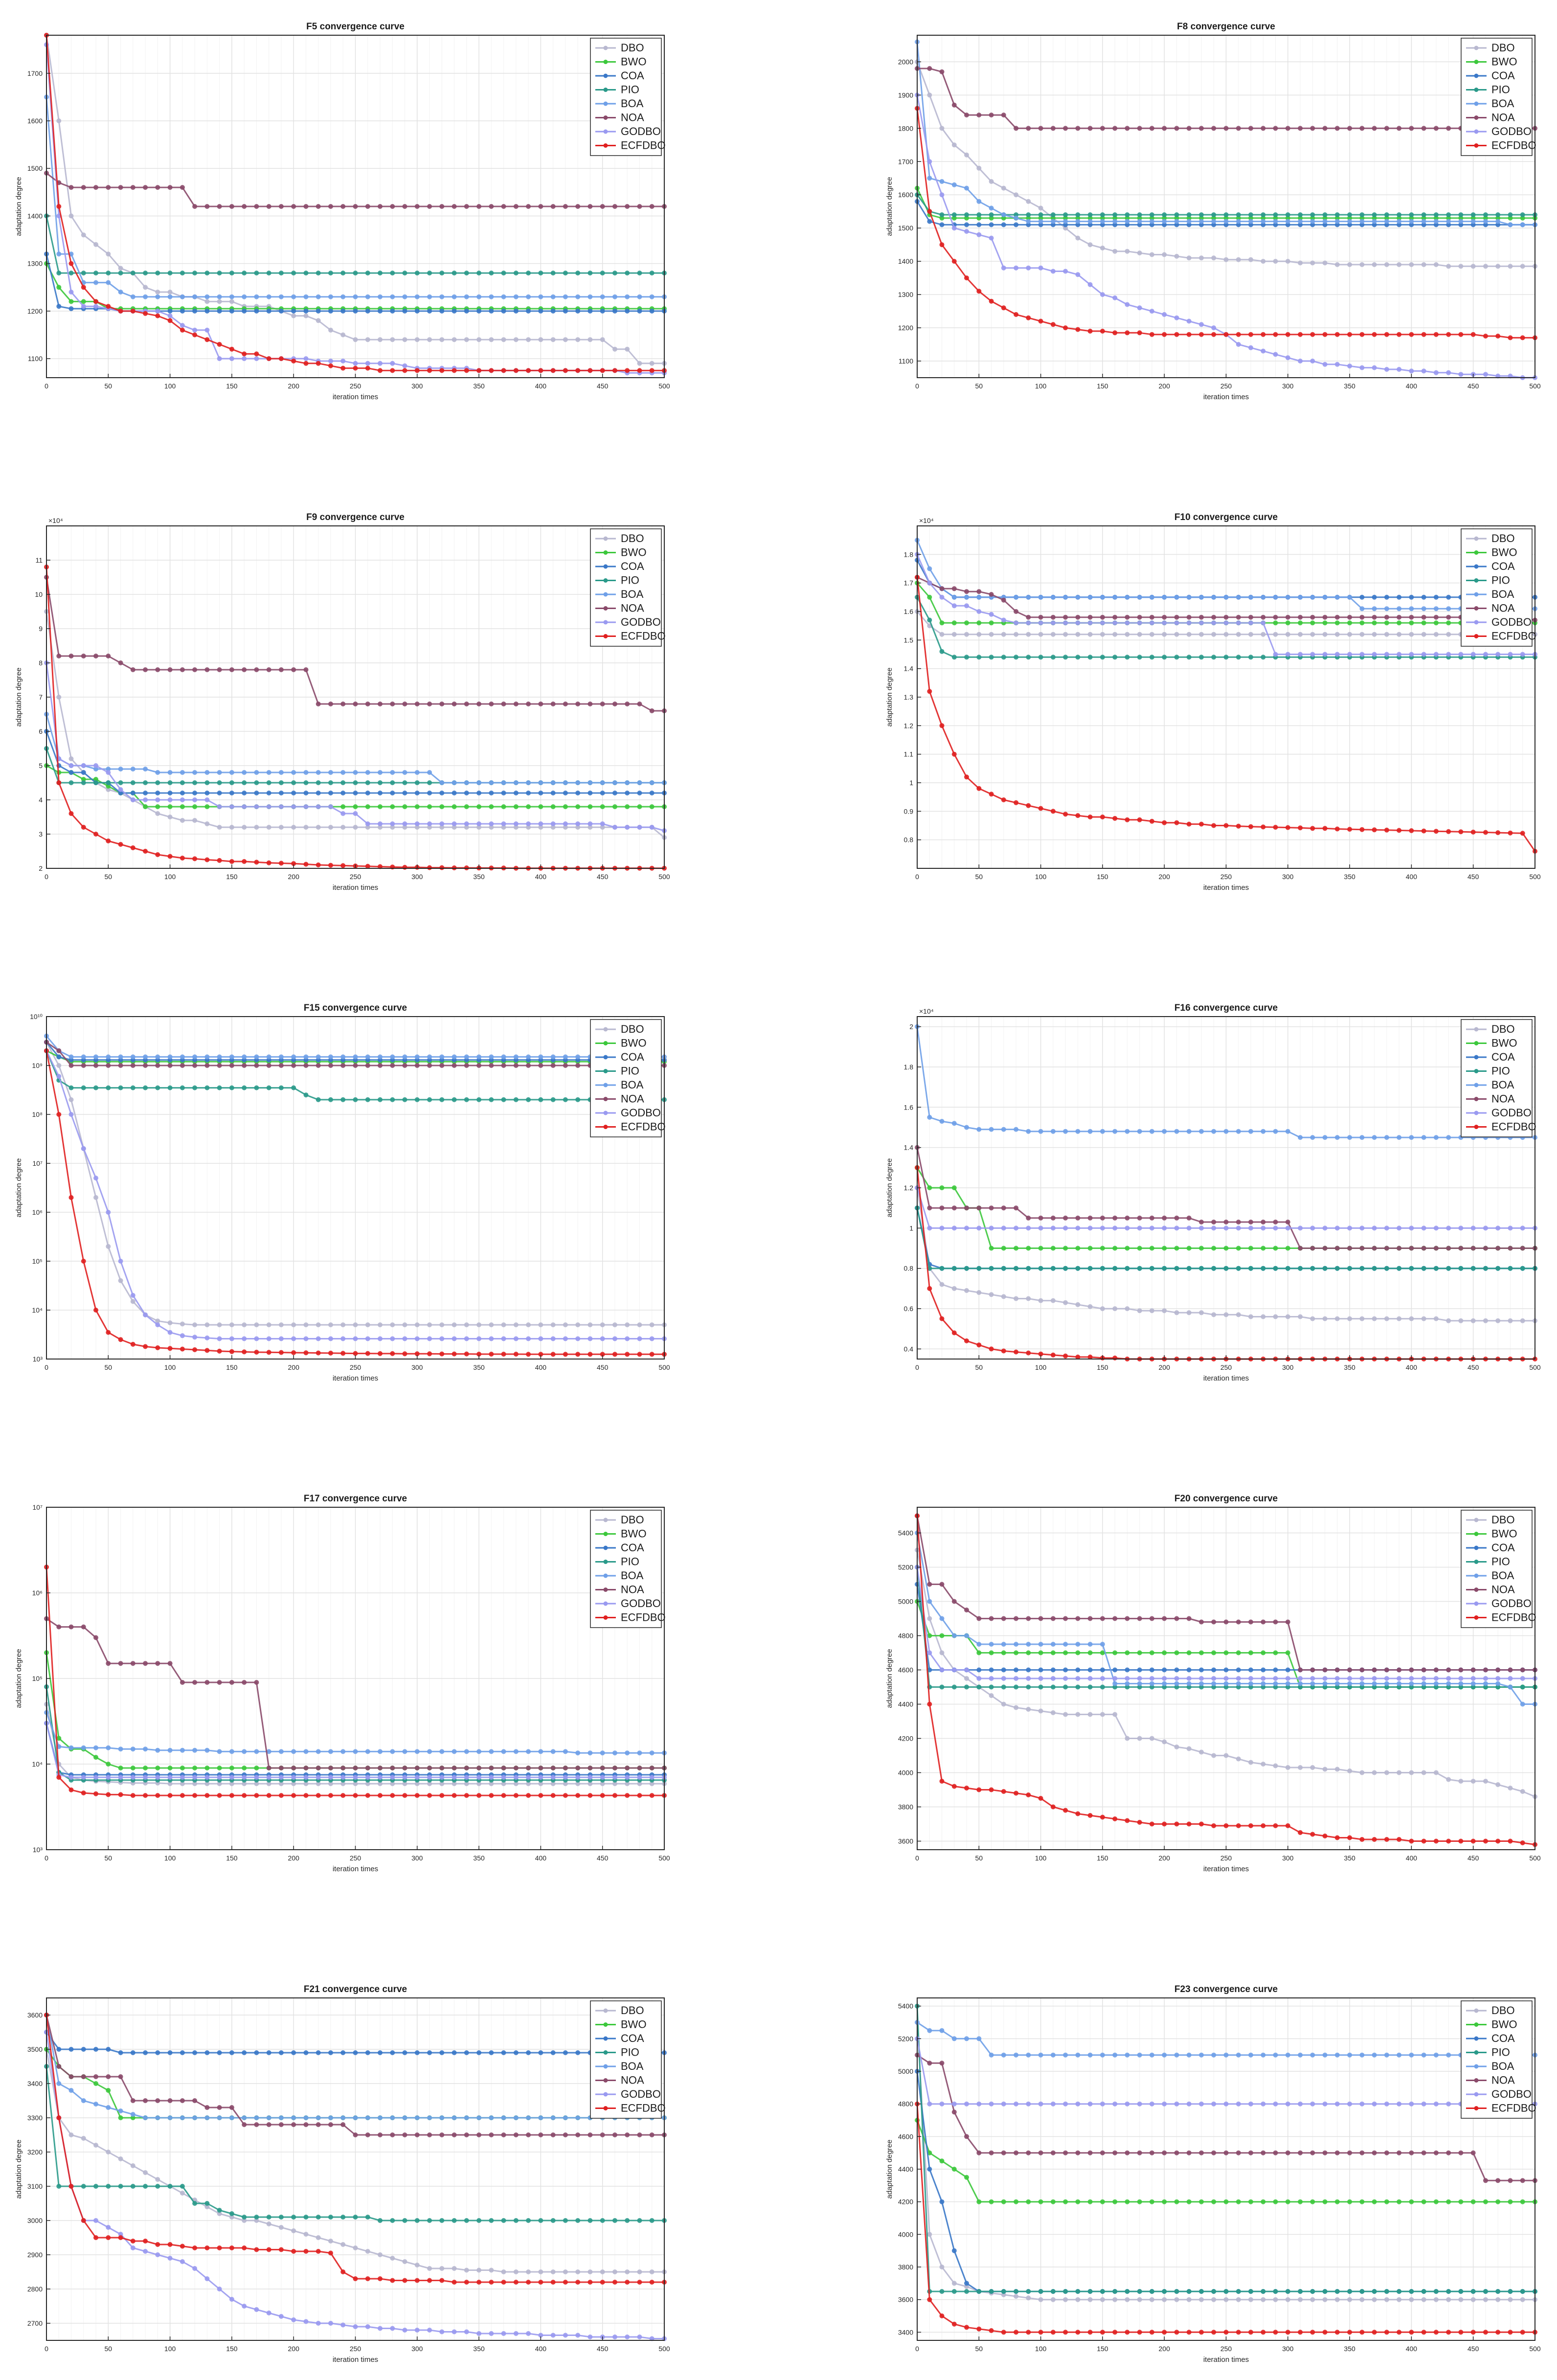 This screenshot has width=1557, height=2380. I want to click on legend-label-dbo: DBO, so click(633, 1520).